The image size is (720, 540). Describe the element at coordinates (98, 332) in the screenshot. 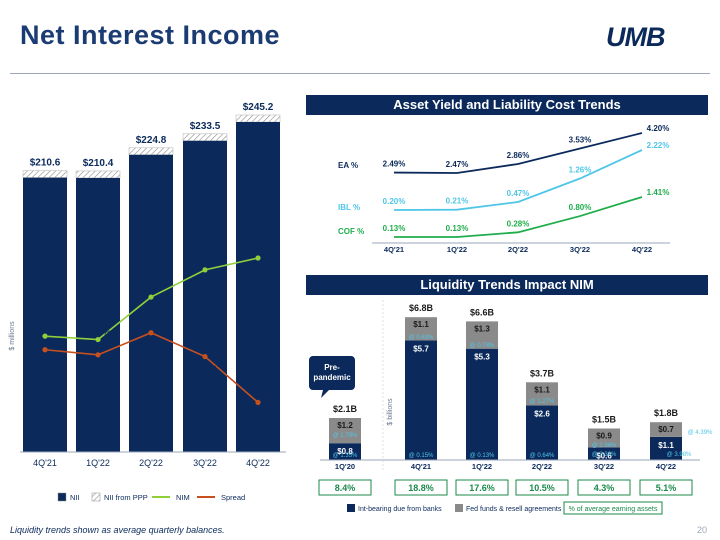

I see `nim-label: 2.35%` at that location.